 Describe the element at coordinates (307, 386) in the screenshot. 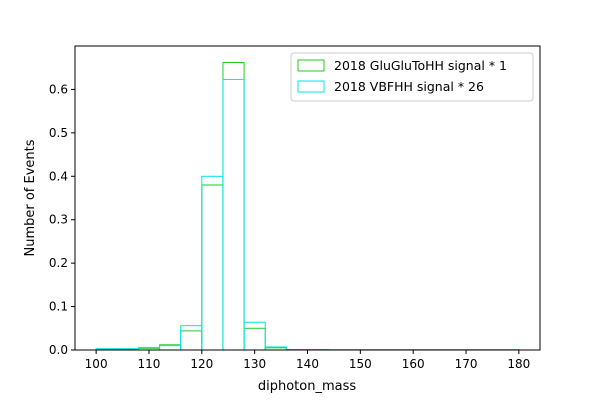

I see `x-axis-label: diphoton_mass` at that location.